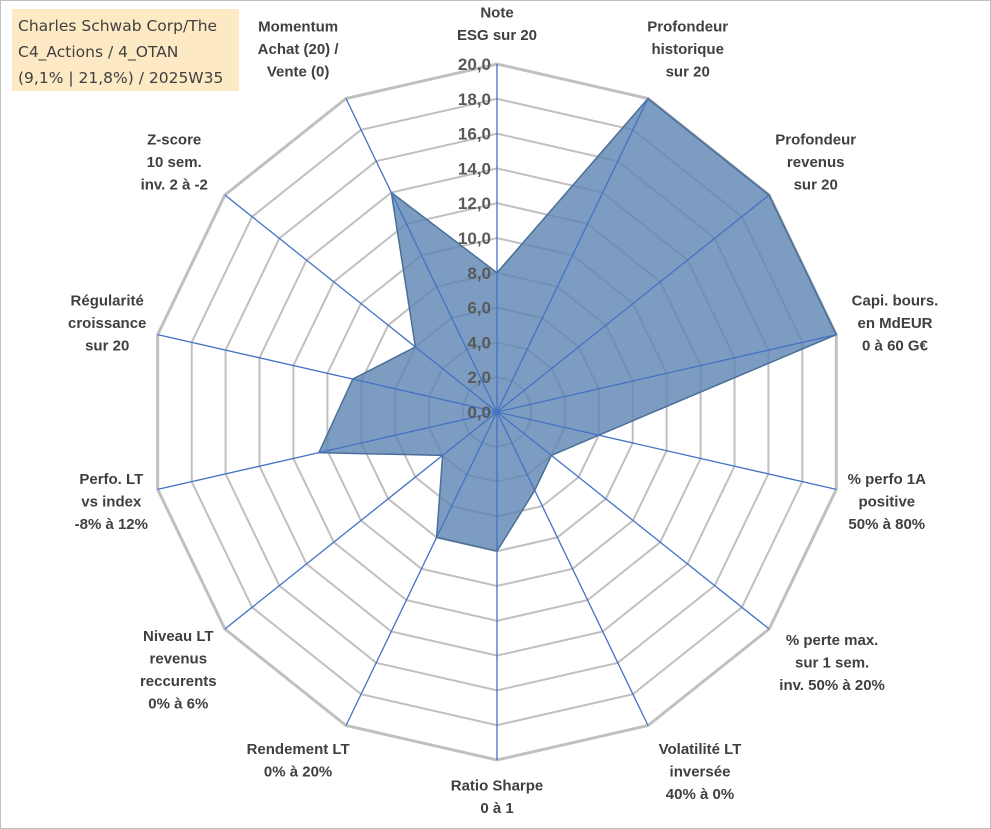  I want to click on axis-label-line: % perte max., so click(832, 640).